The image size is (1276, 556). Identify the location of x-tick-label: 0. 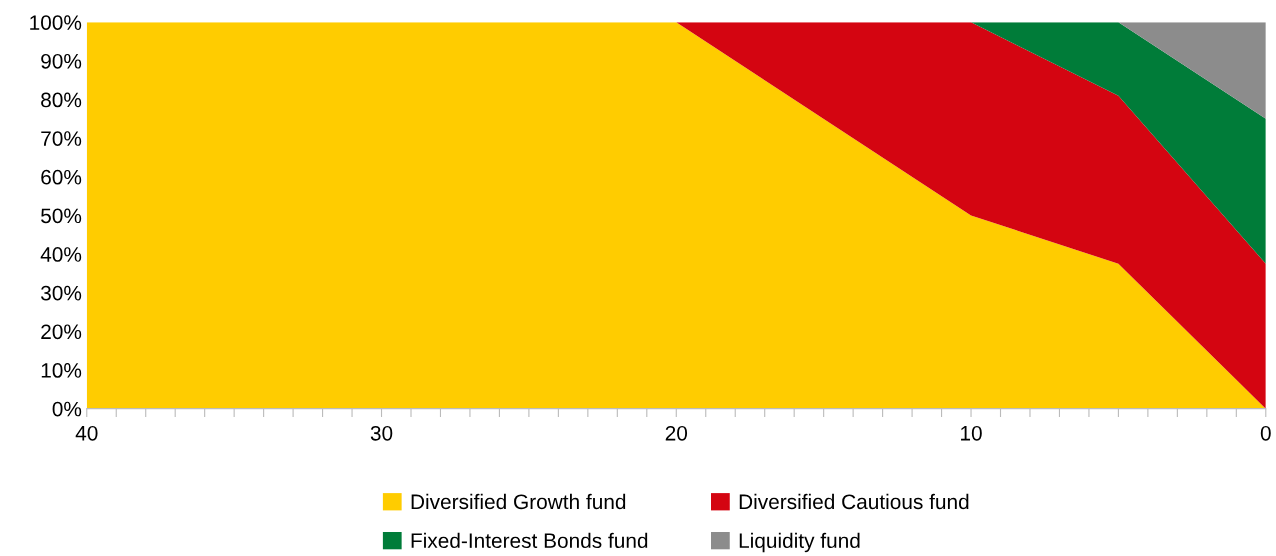
(1265, 433).